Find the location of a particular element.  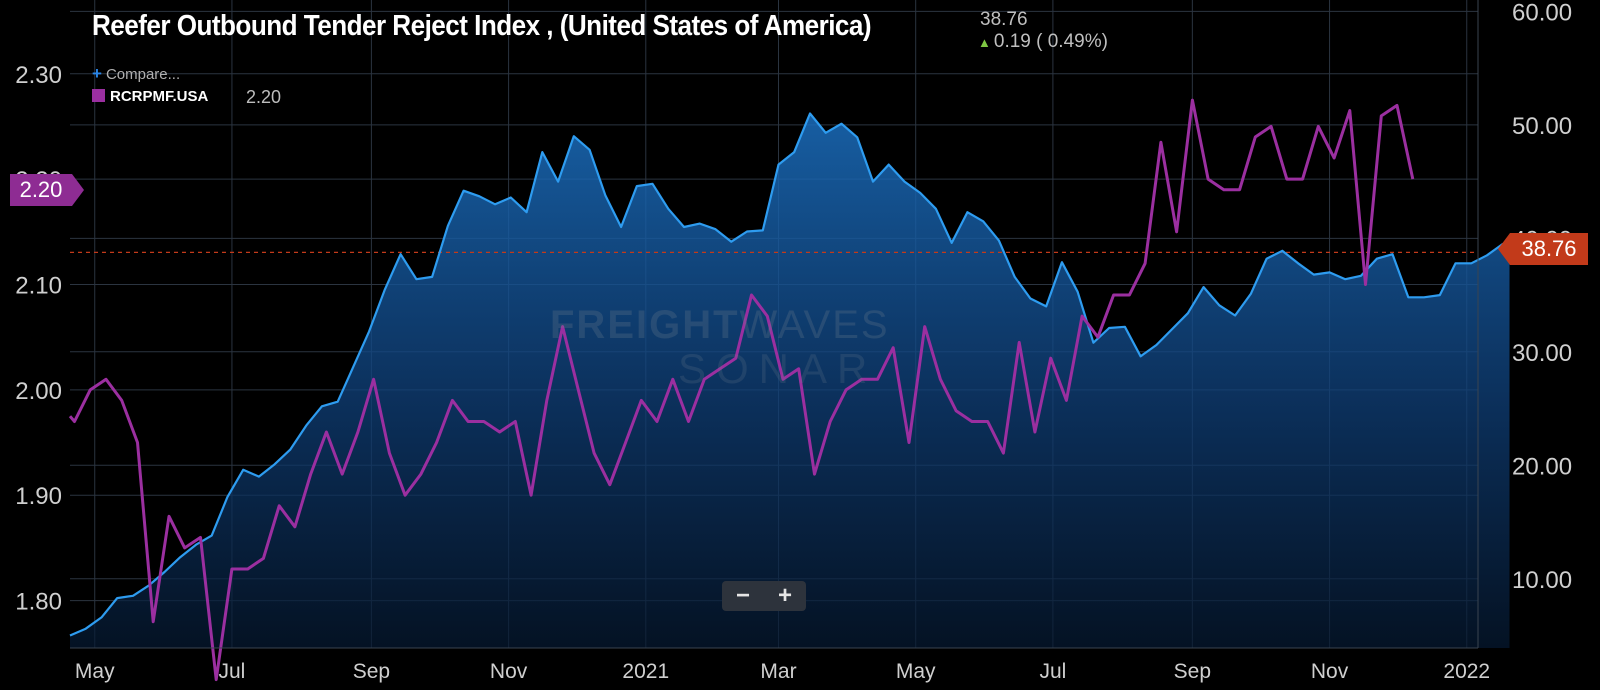

right-tick-label: 60.00 is located at coordinates (1542, 13).